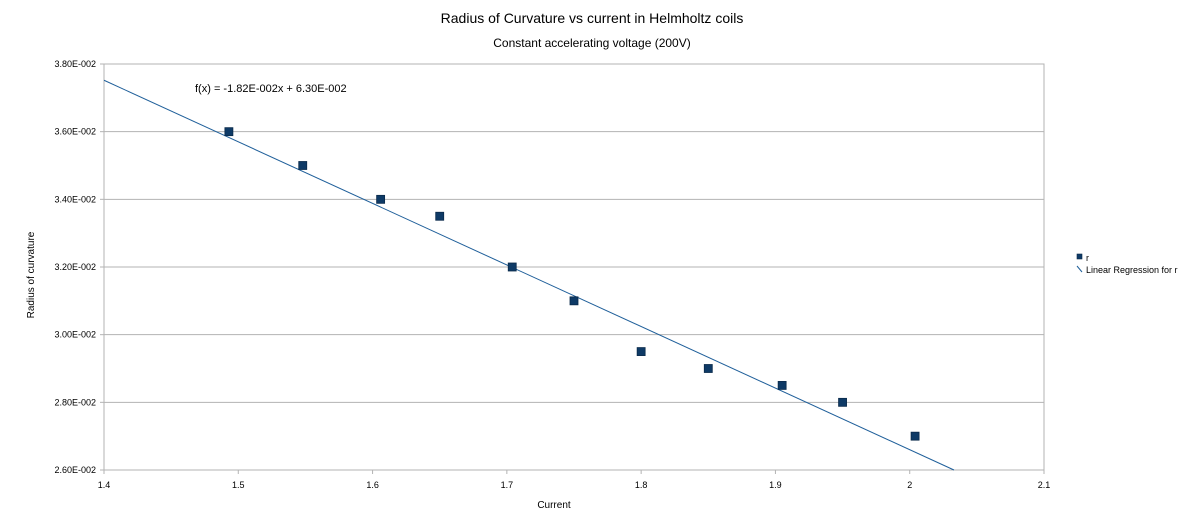  What do you see at coordinates (1079, 269) in the screenshot?
I see `legend-regression-line` at bounding box center [1079, 269].